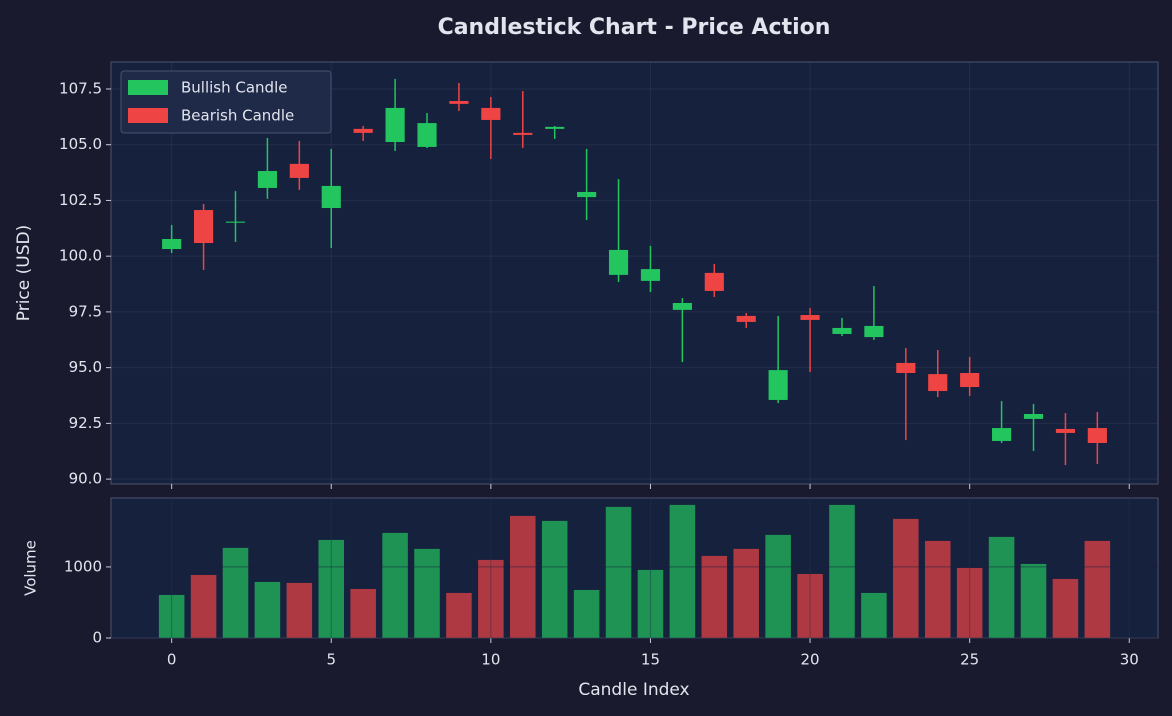  What do you see at coordinates (85, 311) in the screenshot?
I see `y-tick-label: 97.5` at bounding box center [85, 311].